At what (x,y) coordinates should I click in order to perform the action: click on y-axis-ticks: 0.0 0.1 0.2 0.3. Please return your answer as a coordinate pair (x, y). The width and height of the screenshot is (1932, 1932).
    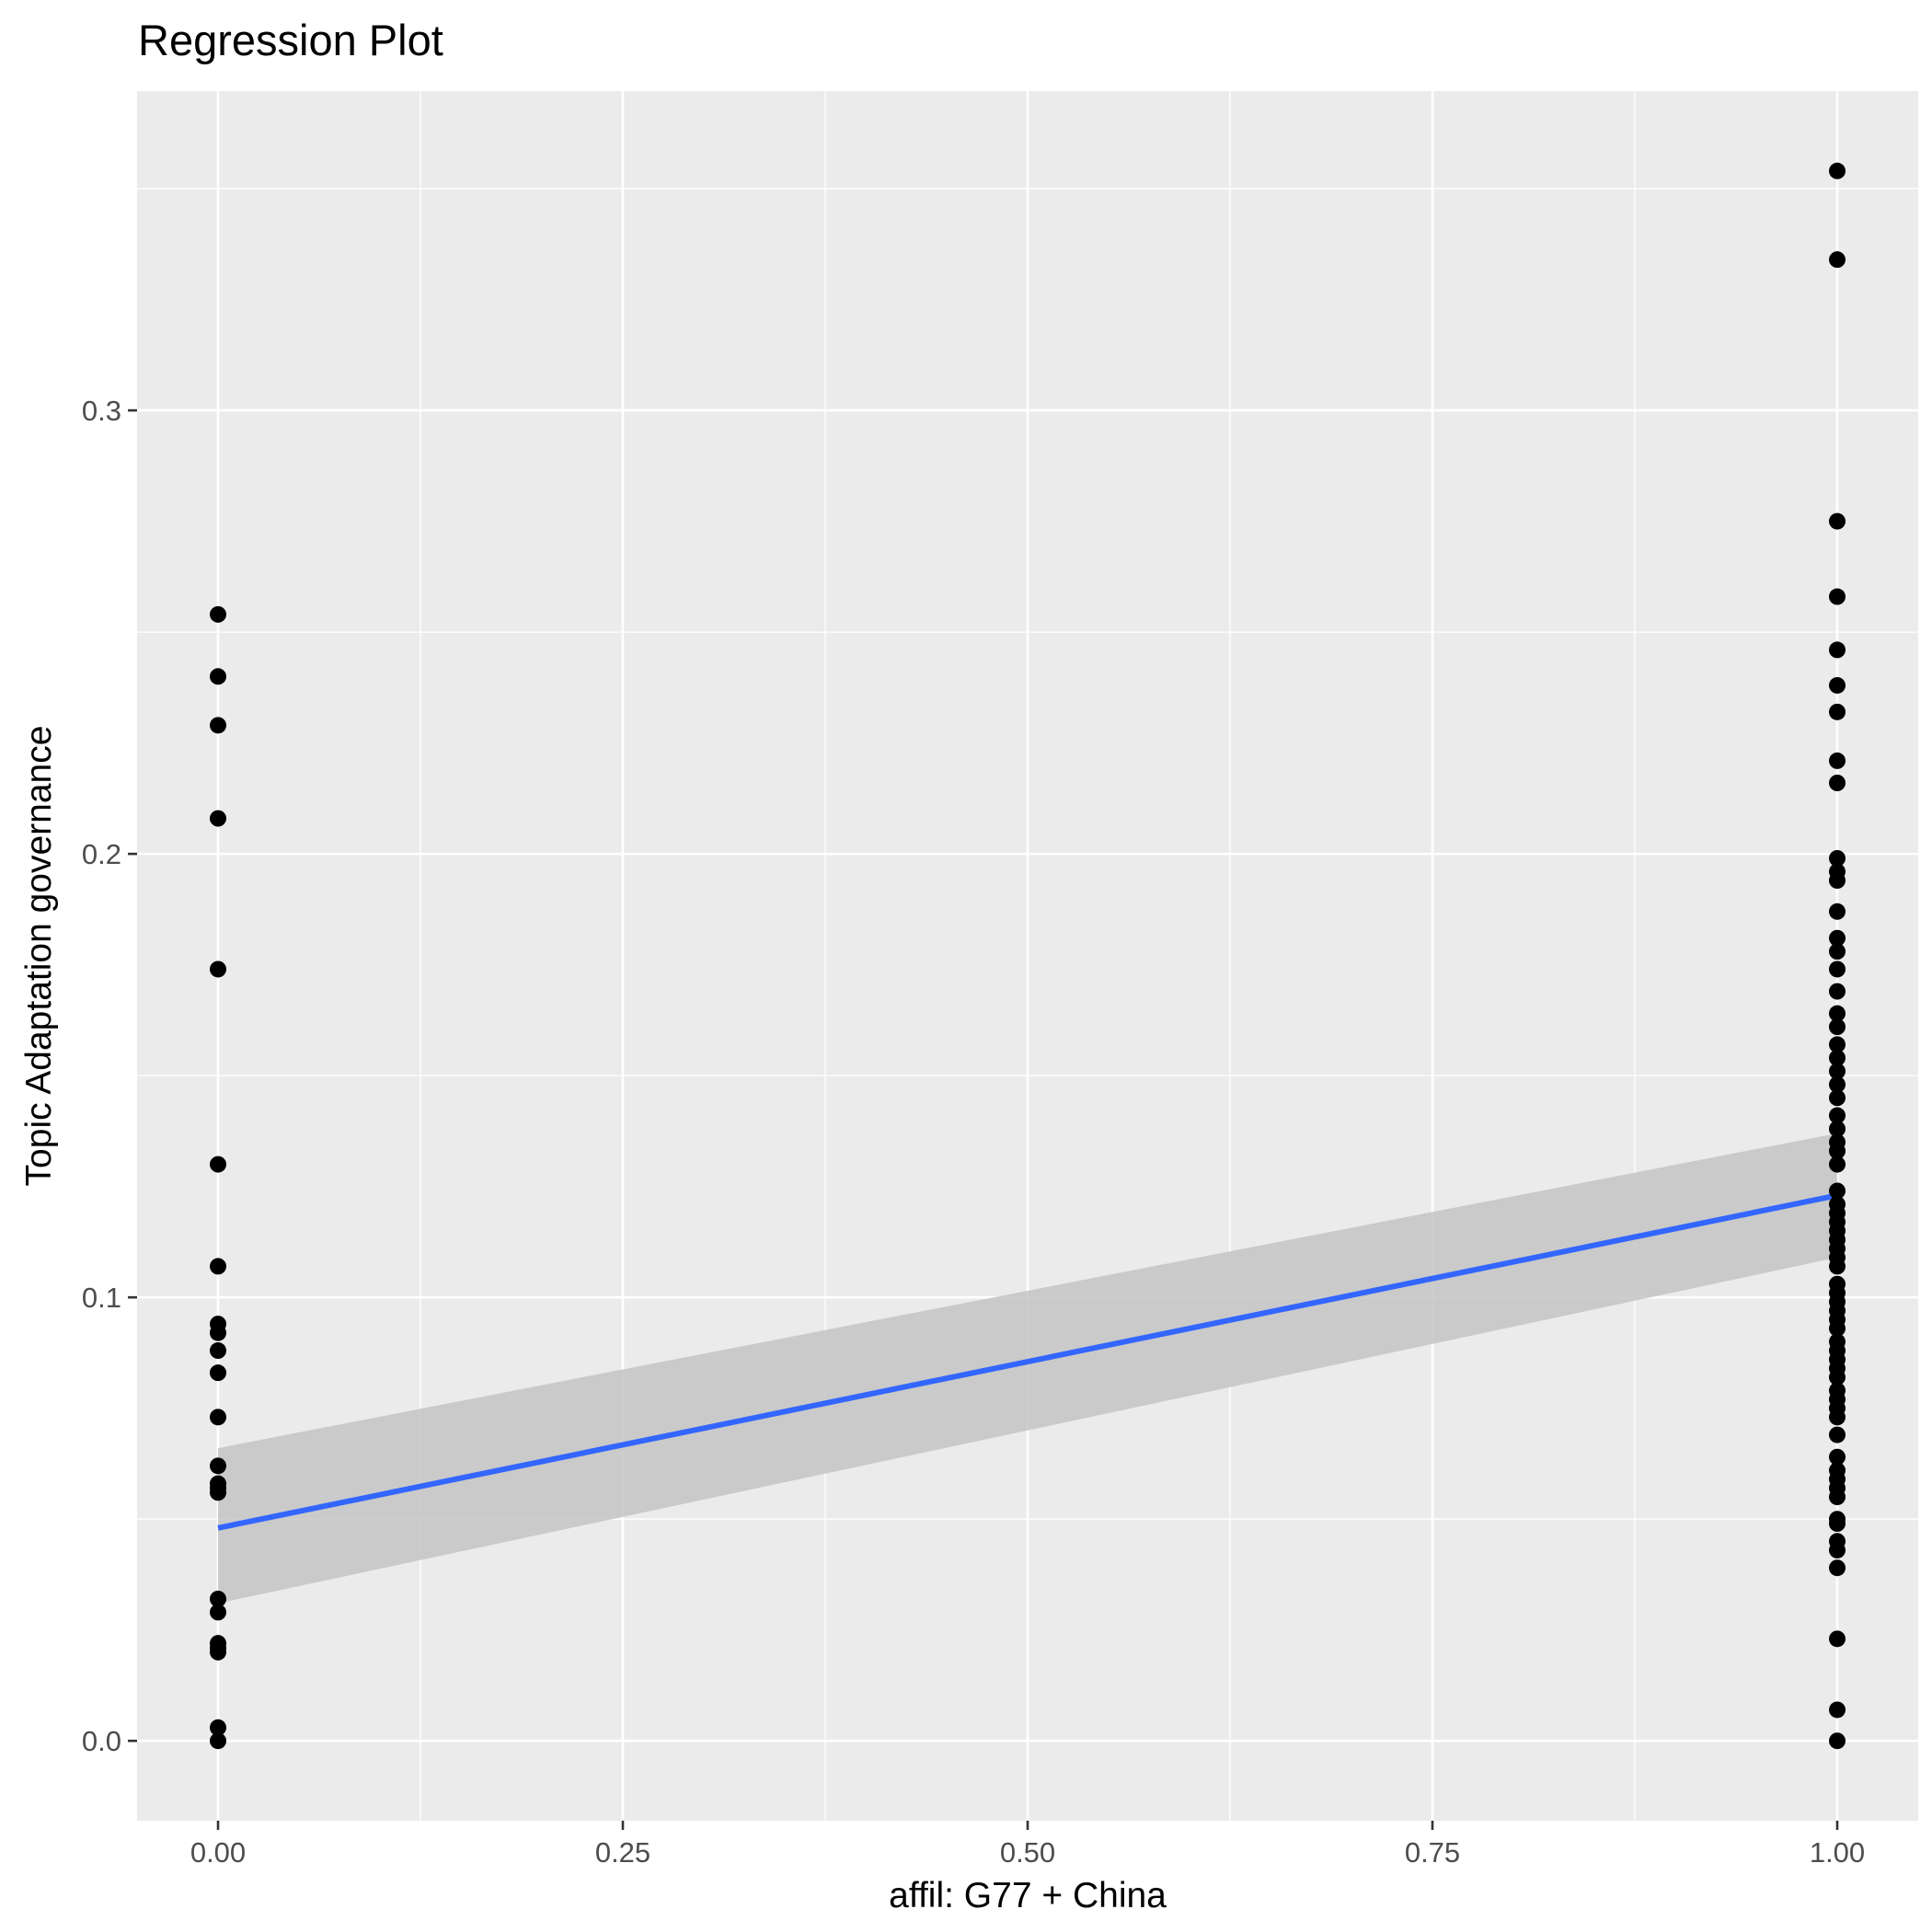
    Looking at the image, I should click on (109, 1076).